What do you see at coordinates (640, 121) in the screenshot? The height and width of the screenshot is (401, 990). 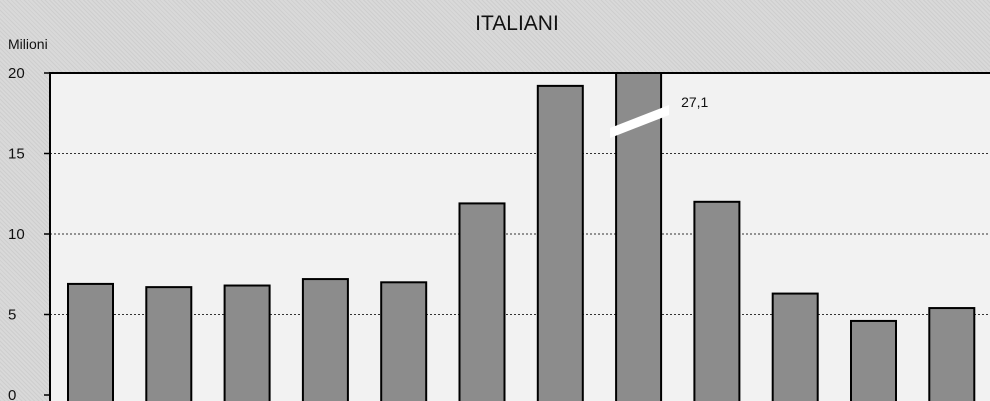 I see `axis-break` at bounding box center [640, 121].